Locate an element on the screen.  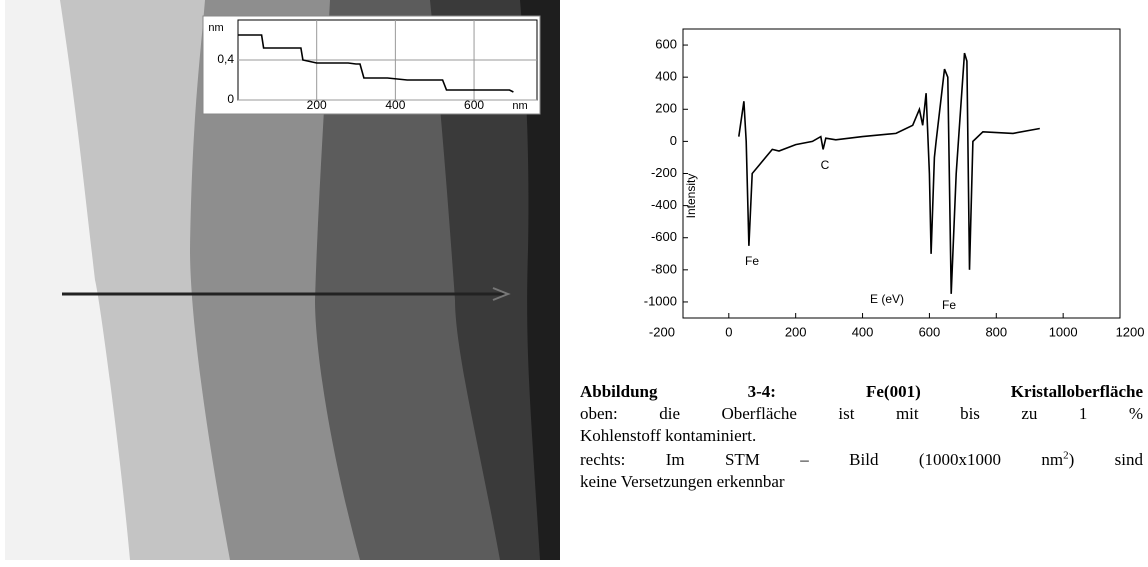
x-tick-label: -200 is located at coordinates (662, 331).